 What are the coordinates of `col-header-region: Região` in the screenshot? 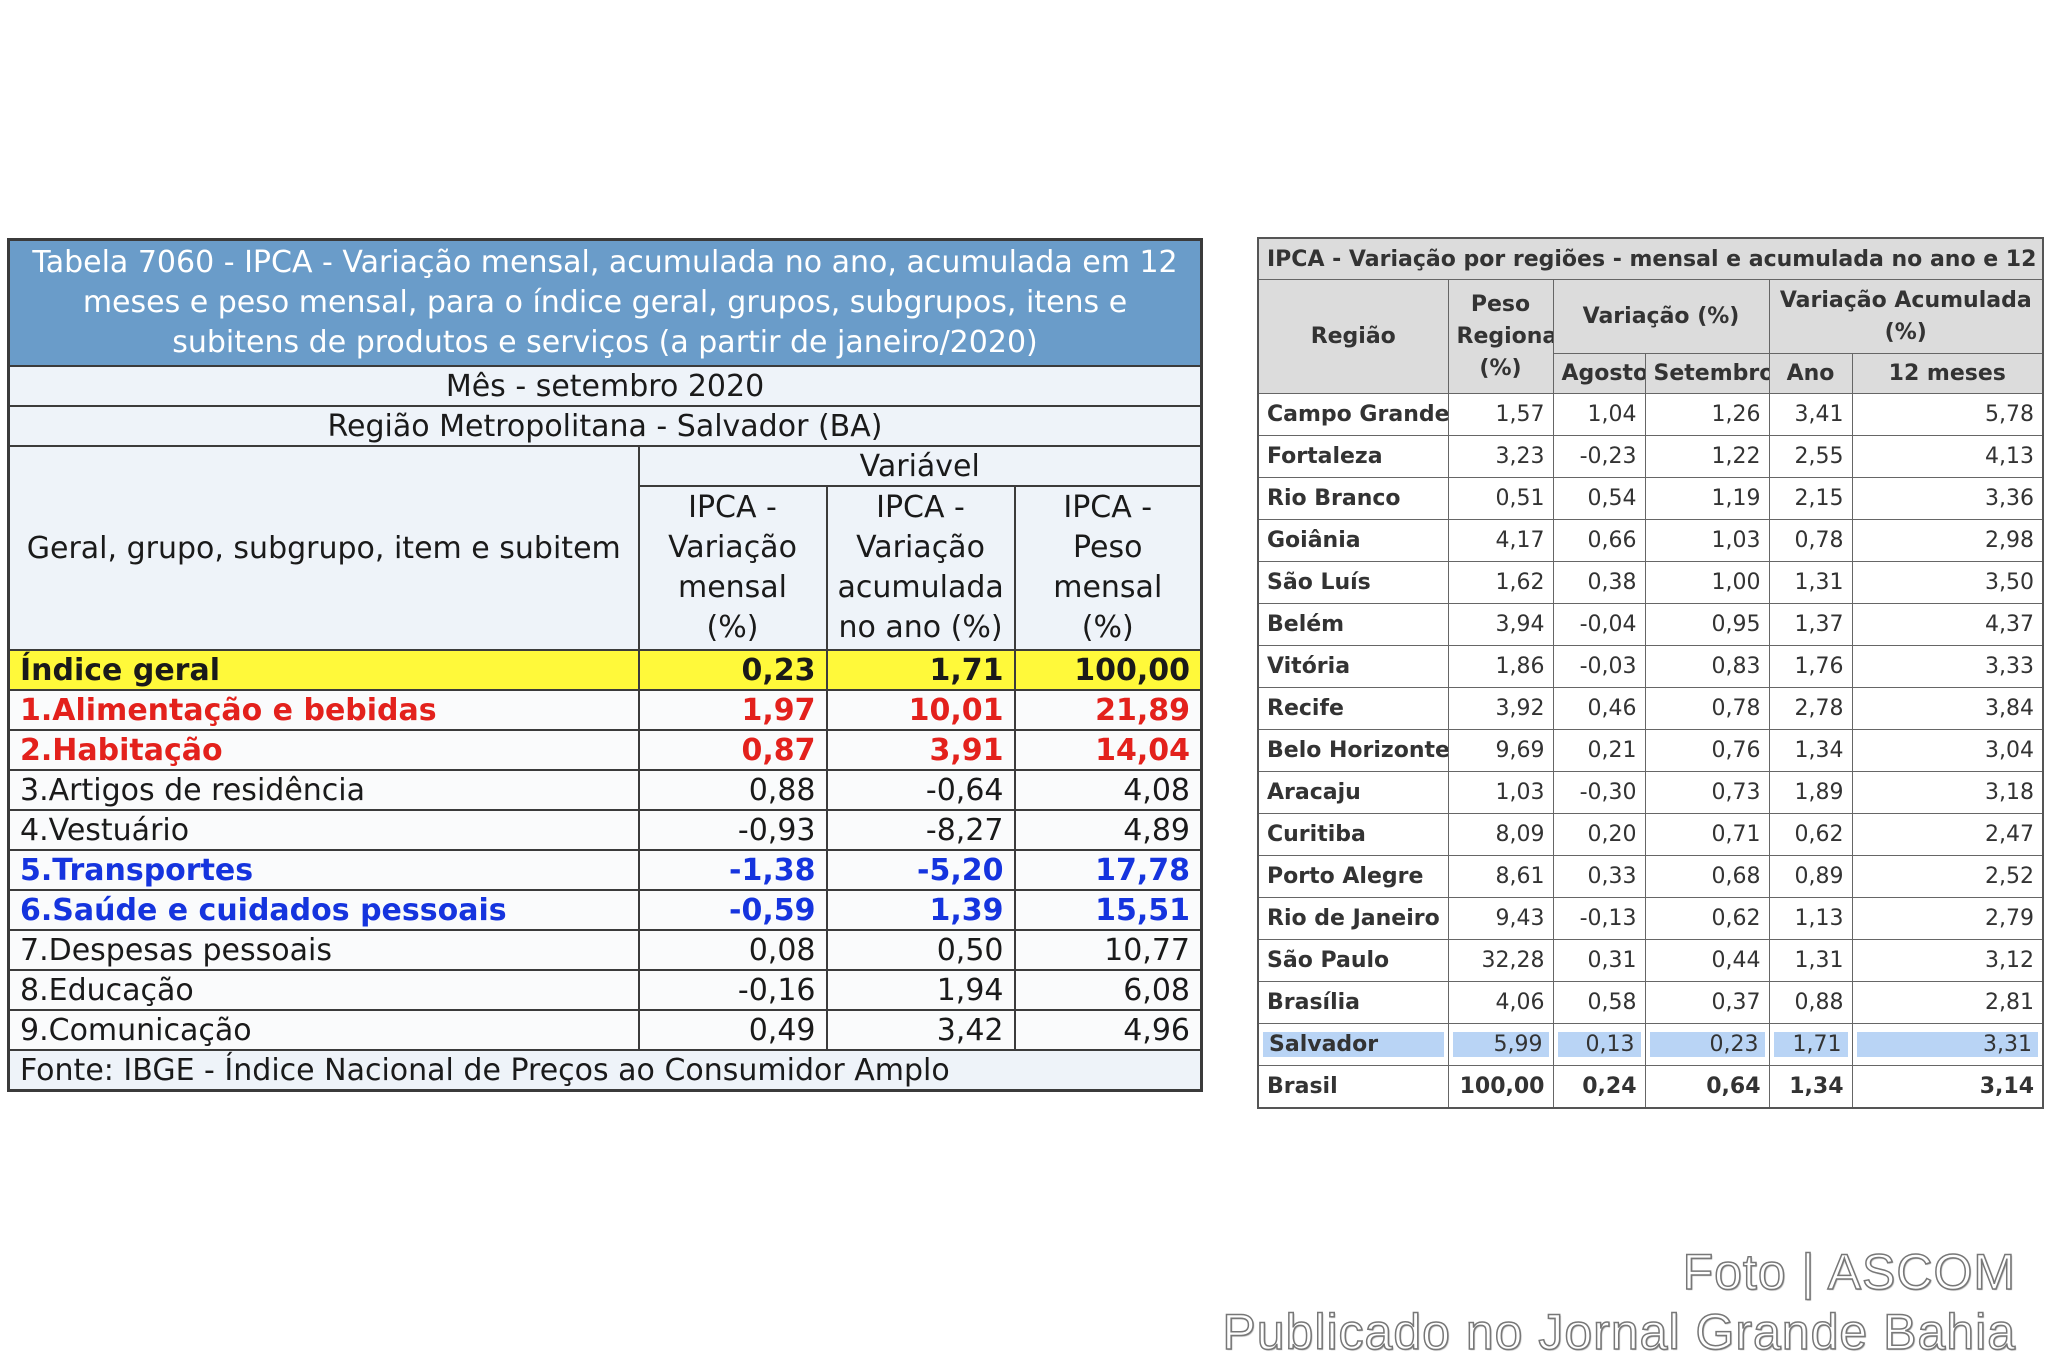 It's located at (1353, 336).